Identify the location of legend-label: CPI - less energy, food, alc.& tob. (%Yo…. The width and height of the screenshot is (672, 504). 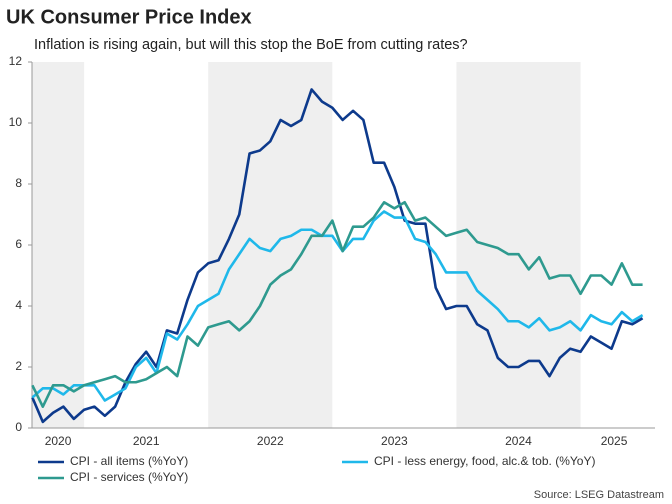
(484, 461).